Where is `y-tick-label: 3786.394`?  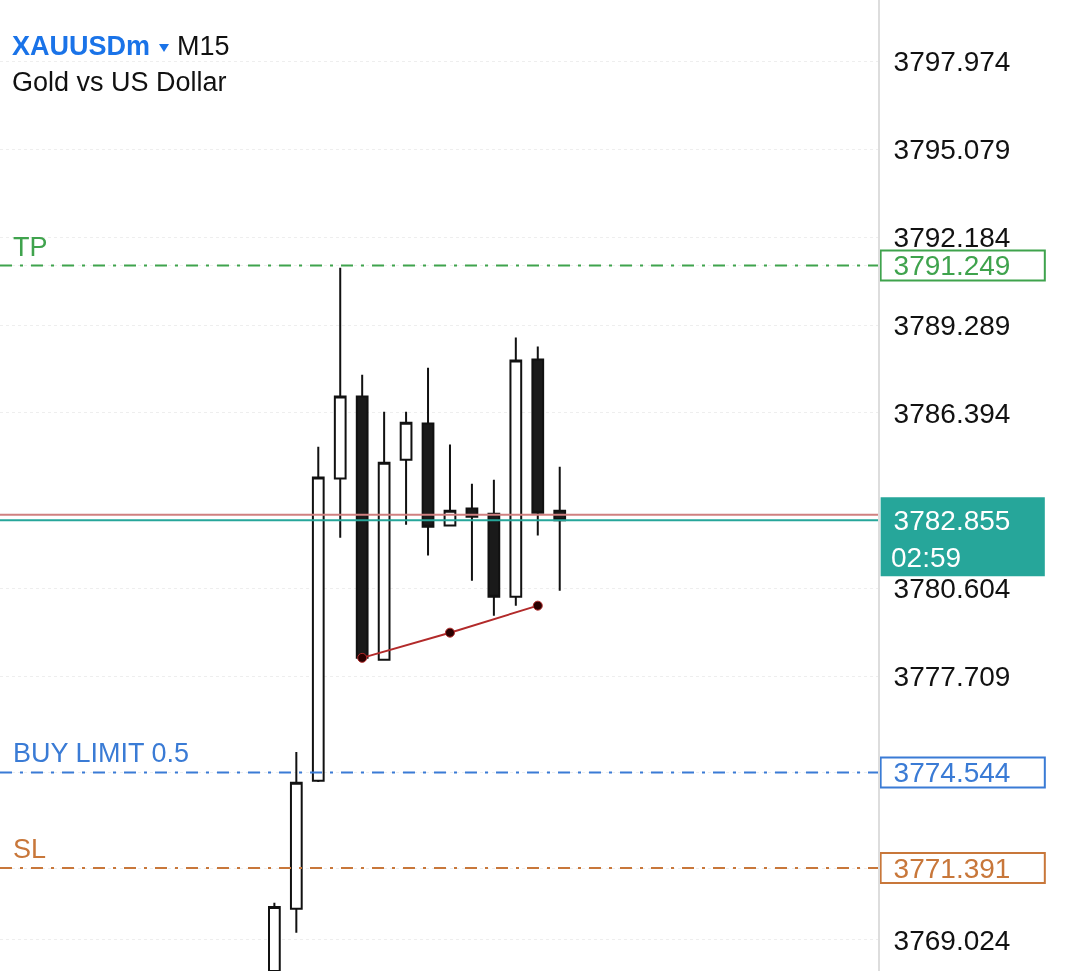 y-tick-label: 3786.394 is located at coordinates (952, 413).